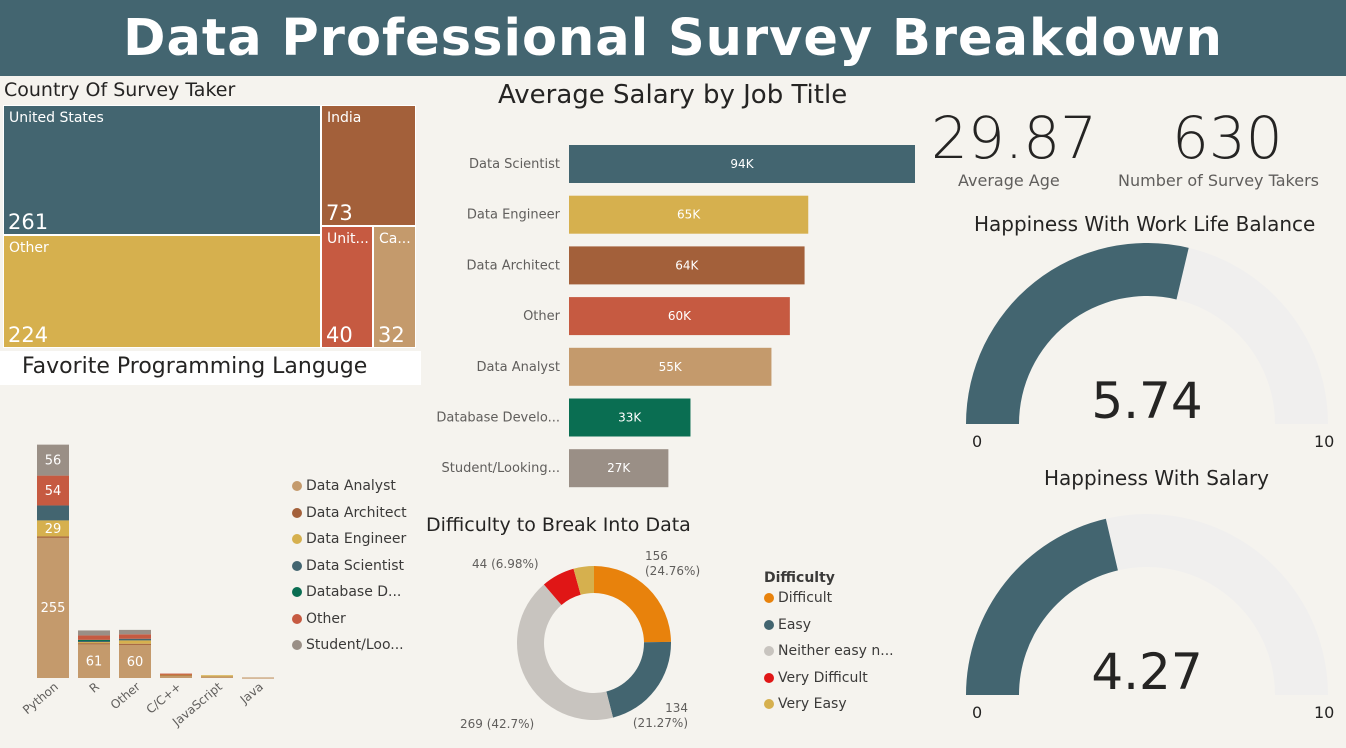 The width and height of the screenshot is (1346, 748). What do you see at coordinates (391, 335) in the screenshot?
I see `treemap-cell-value: 32` at bounding box center [391, 335].